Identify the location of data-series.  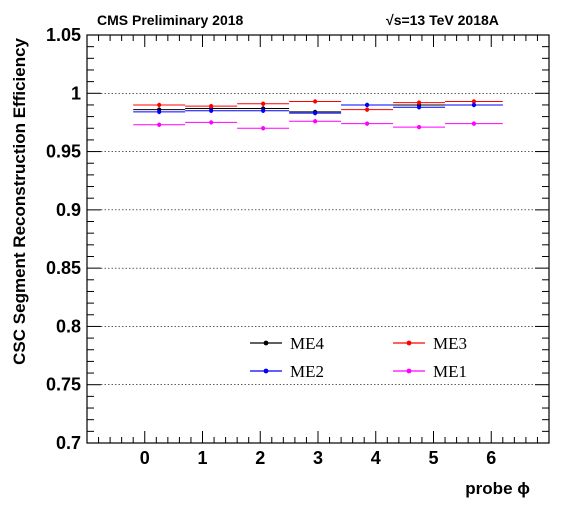
(318, 114).